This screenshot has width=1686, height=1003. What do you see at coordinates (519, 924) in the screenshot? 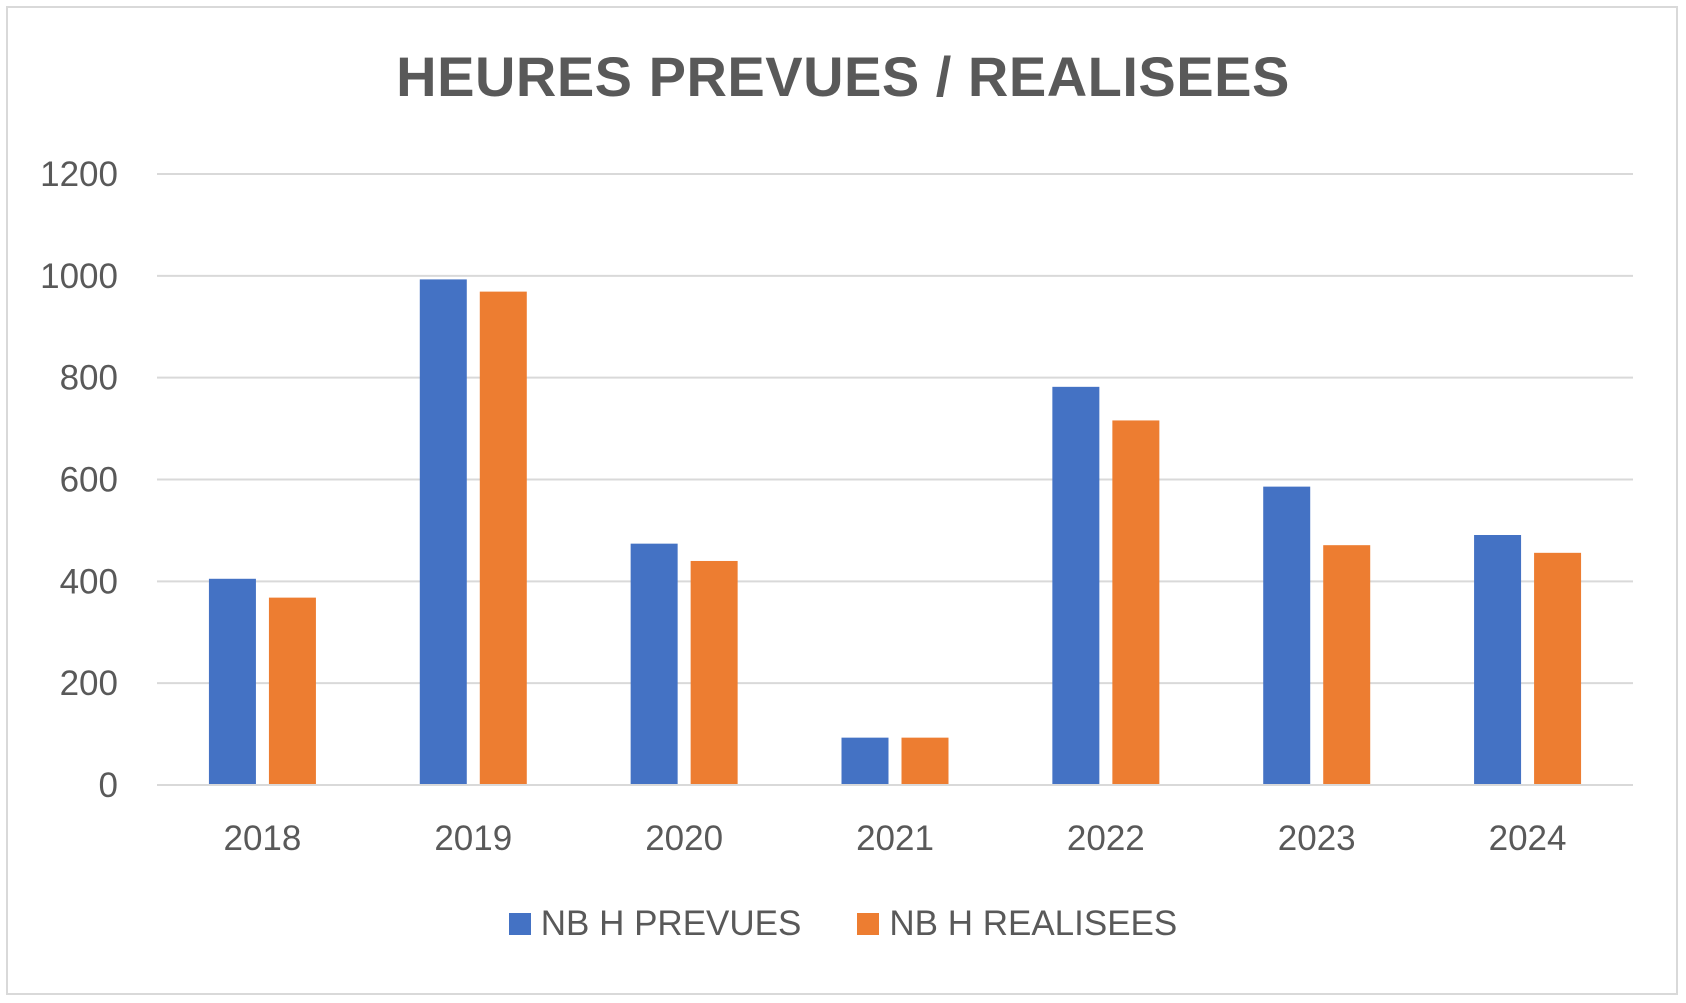
I see `legend-swatch-prevues` at bounding box center [519, 924].